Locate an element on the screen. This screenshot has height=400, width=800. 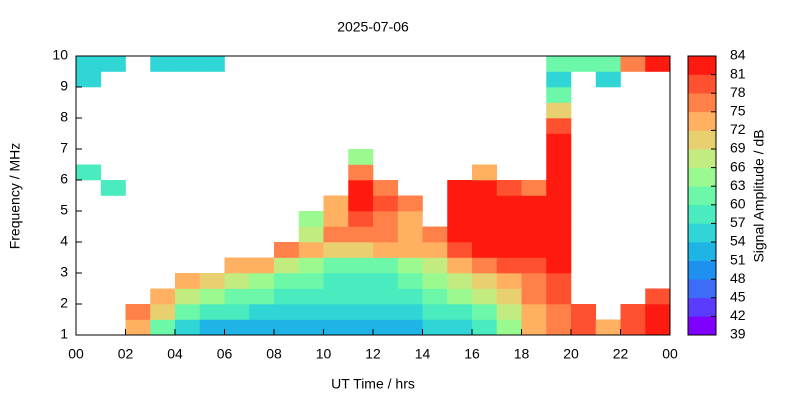
y-tick-label: 1 is located at coordinates (64, 334).